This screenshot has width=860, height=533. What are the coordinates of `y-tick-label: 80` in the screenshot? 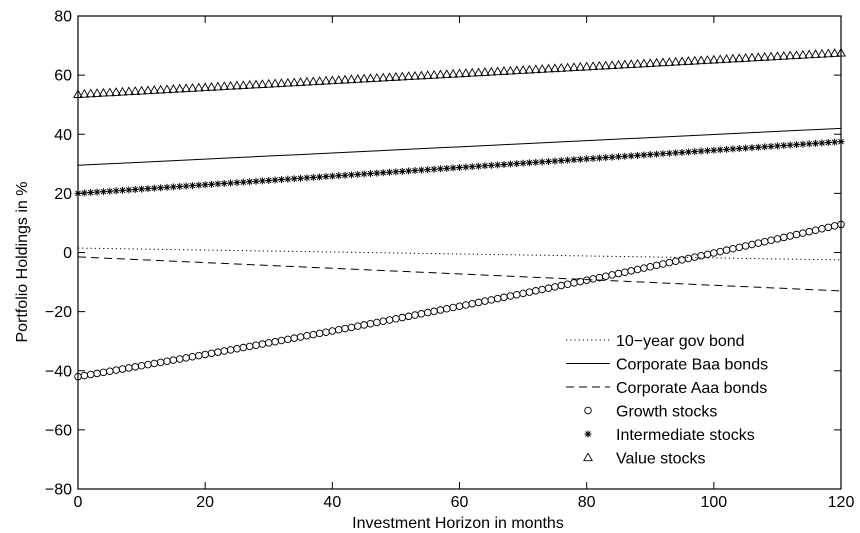 It's located at (63, 17).